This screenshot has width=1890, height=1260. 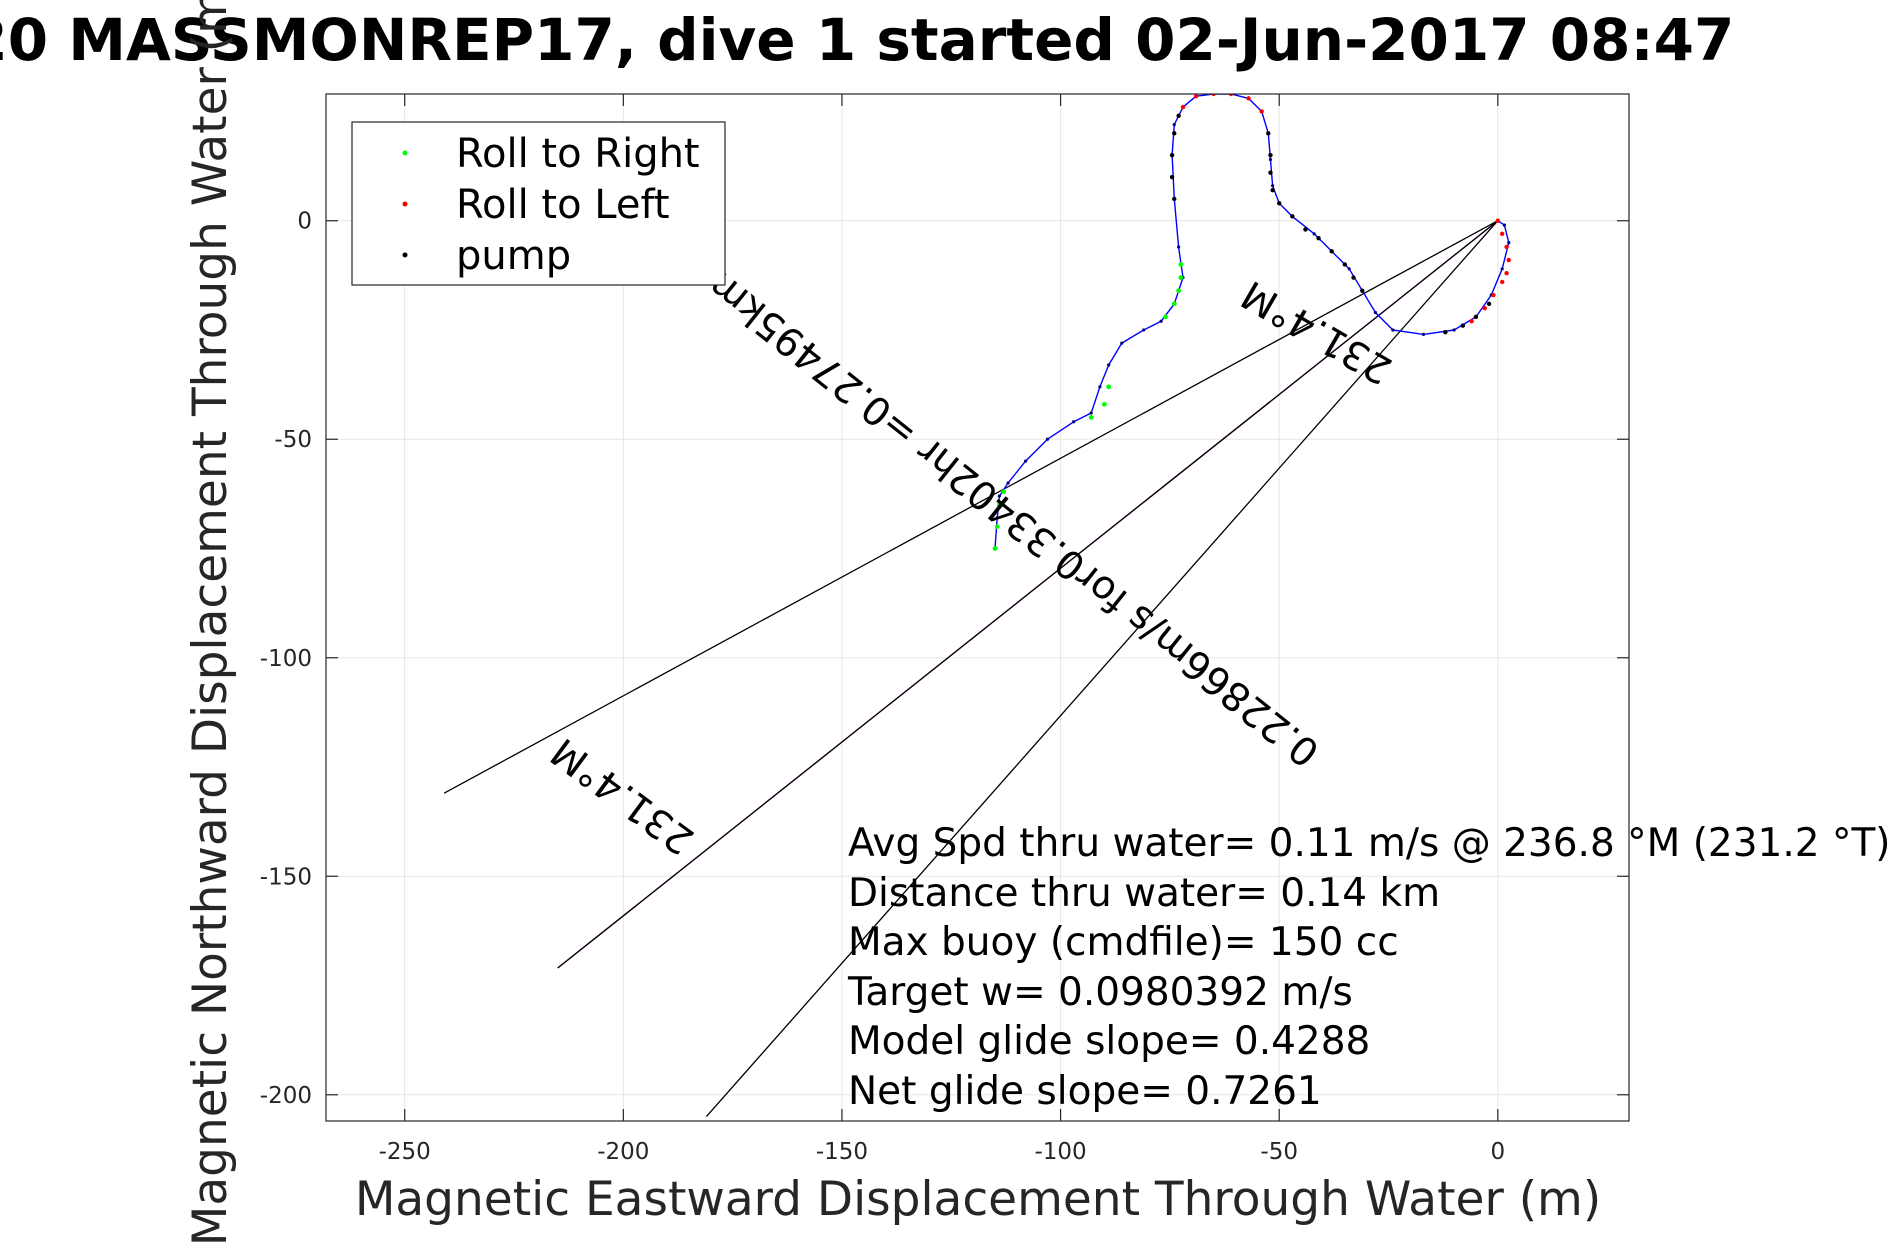 I want to click on legend-box, so click(x=538, y=203).